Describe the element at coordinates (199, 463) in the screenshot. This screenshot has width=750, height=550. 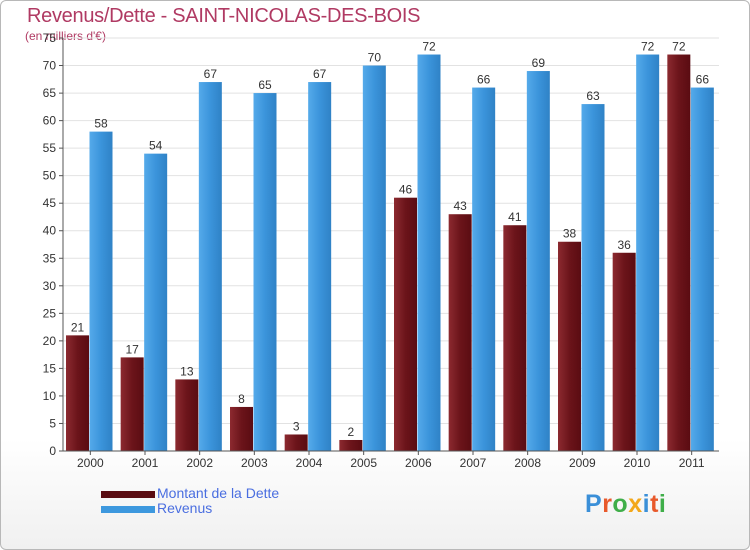
I see `x-tick-label: 2002` at that location.